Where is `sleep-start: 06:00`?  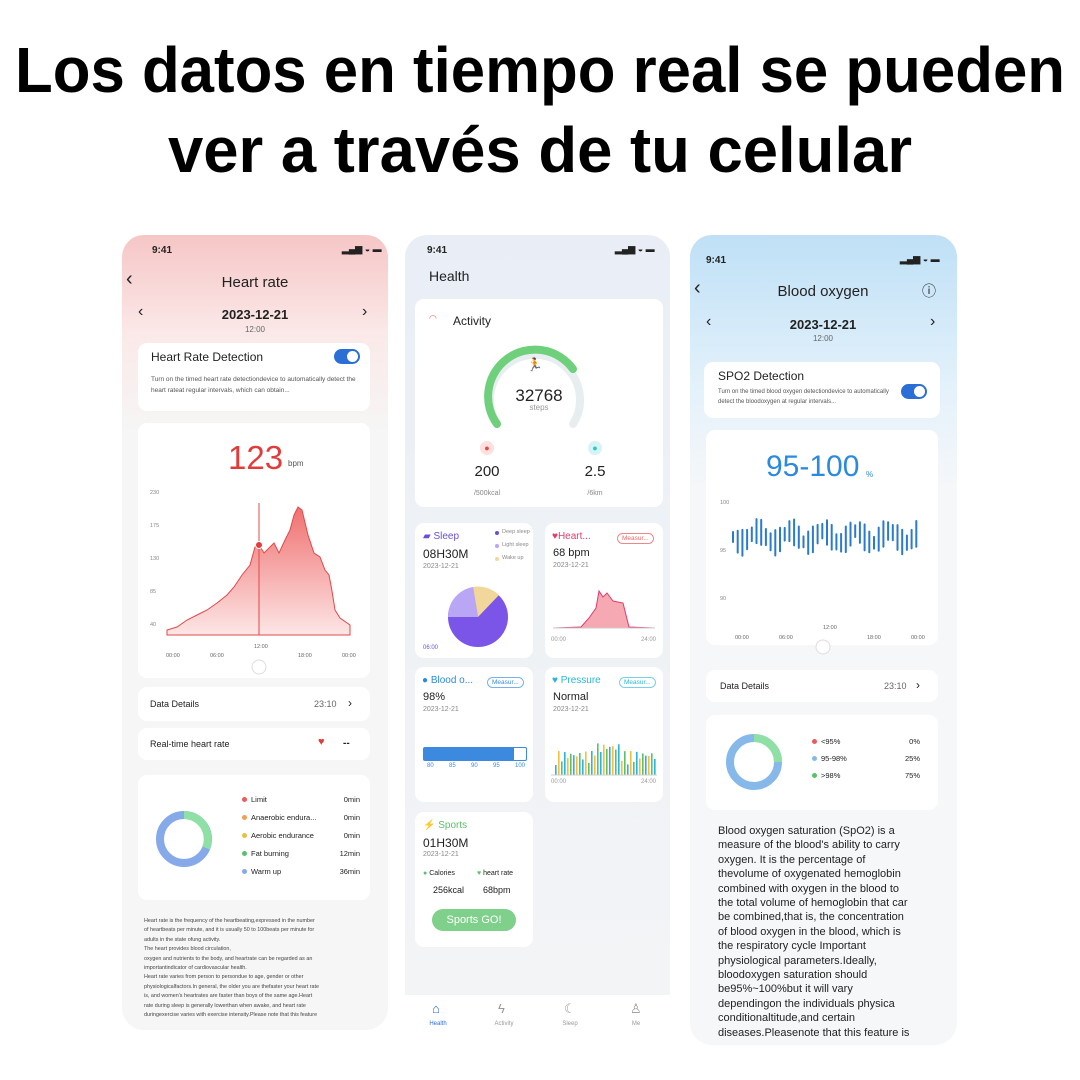
sleep-start: 06:00 is located at coordinates (431, 648).